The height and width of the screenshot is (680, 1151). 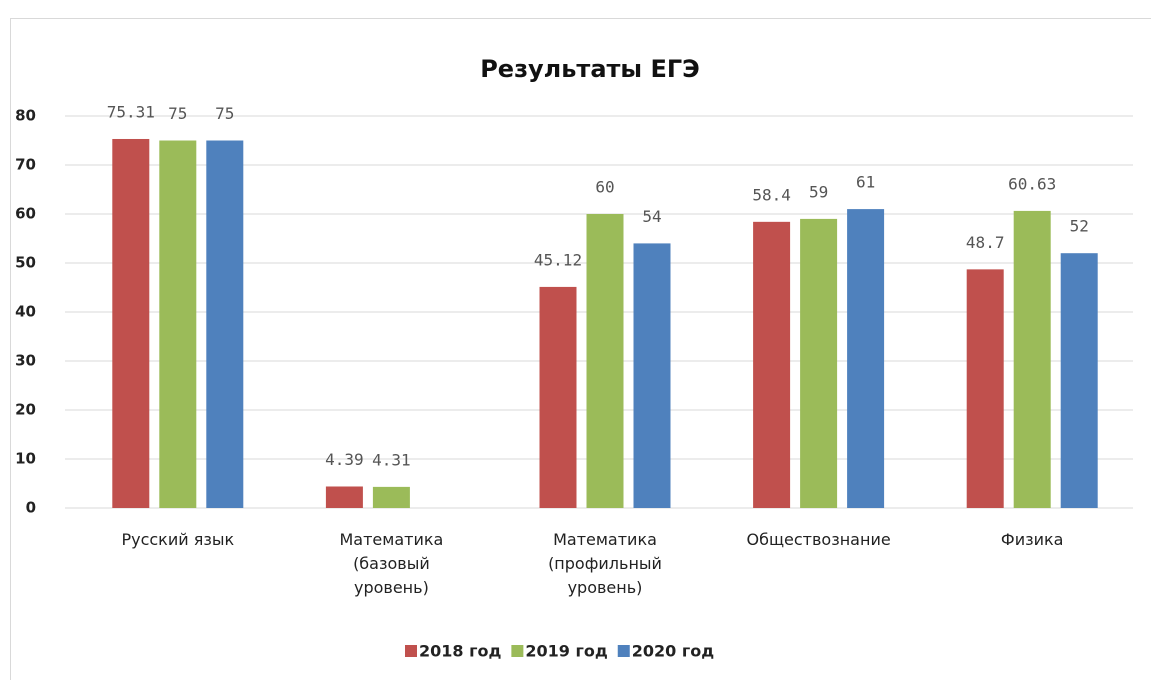 I want to click on data-label: 61, so click(x=865, y=182).